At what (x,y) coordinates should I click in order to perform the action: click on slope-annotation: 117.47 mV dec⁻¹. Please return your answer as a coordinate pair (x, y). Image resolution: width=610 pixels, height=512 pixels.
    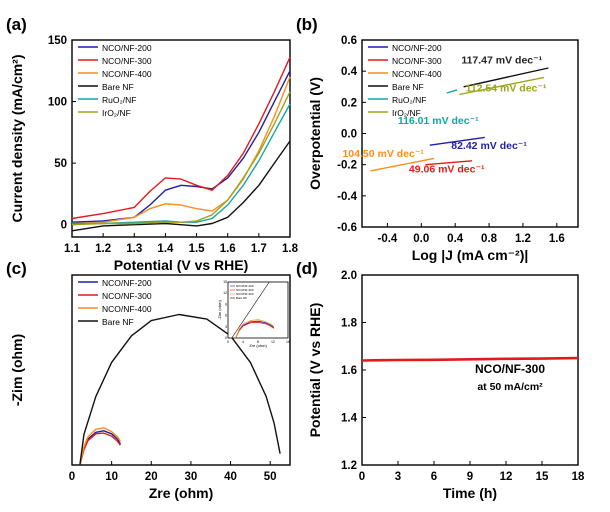
    Looking at the image, I should click on (501, 60).